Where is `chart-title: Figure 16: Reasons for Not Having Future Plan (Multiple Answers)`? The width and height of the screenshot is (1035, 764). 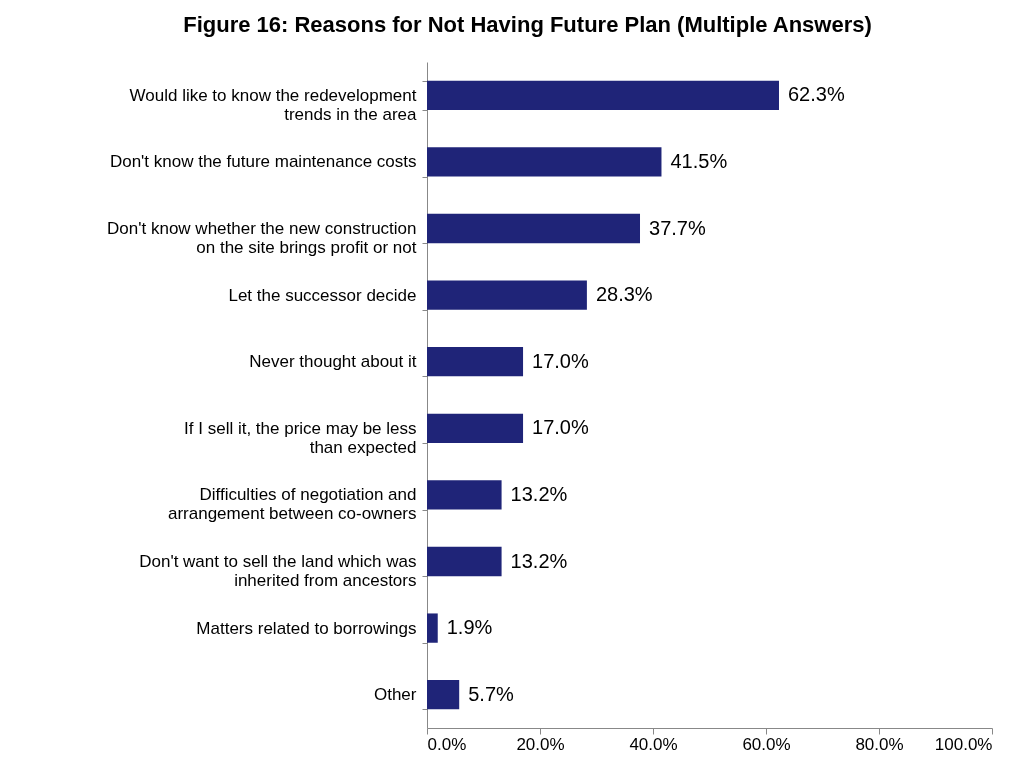
chart-title: Figure 16: Reasons for Not Having Future Plan (Multiple Answers) is located at coordinates (527, 24).